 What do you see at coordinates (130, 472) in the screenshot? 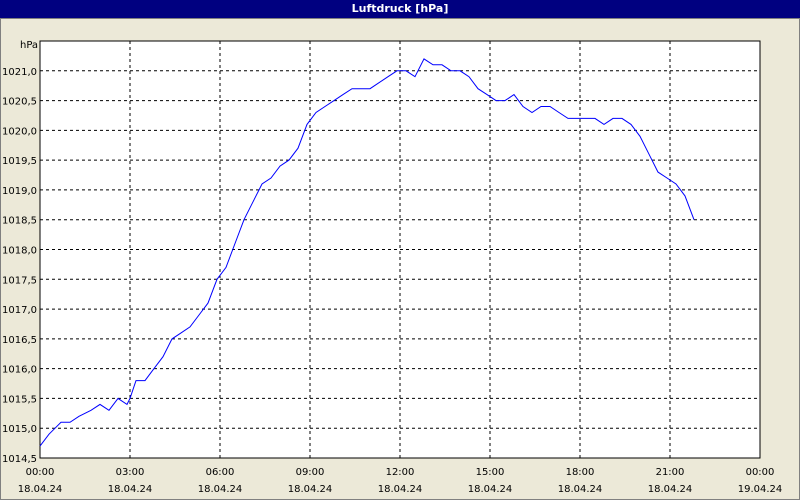
I see `x-tick-time: 03:00` at bounding box center [130, 472].